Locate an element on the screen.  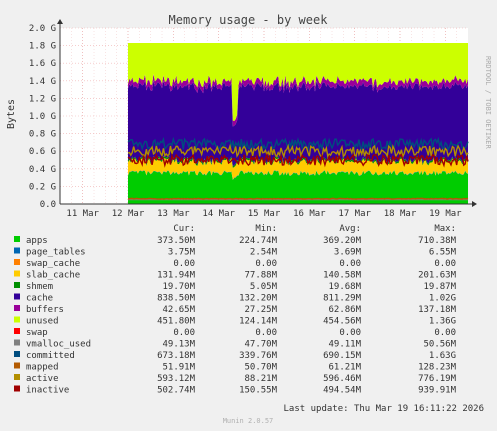
legend-name-vmalloc-used: vmalloc_used is located at coordinates (58, 345).